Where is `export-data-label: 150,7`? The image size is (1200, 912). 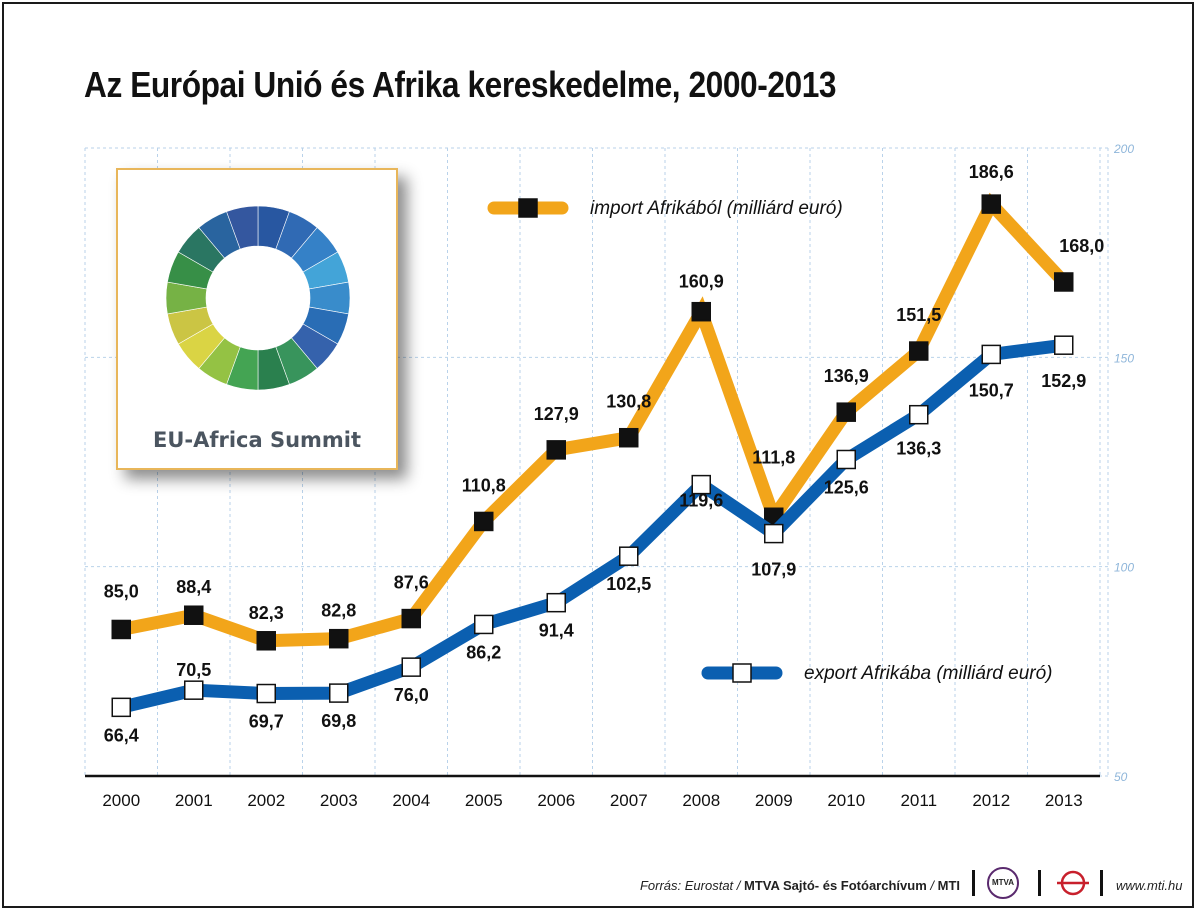
export-data-label: 150,7 is located at coordinates (991, 390).